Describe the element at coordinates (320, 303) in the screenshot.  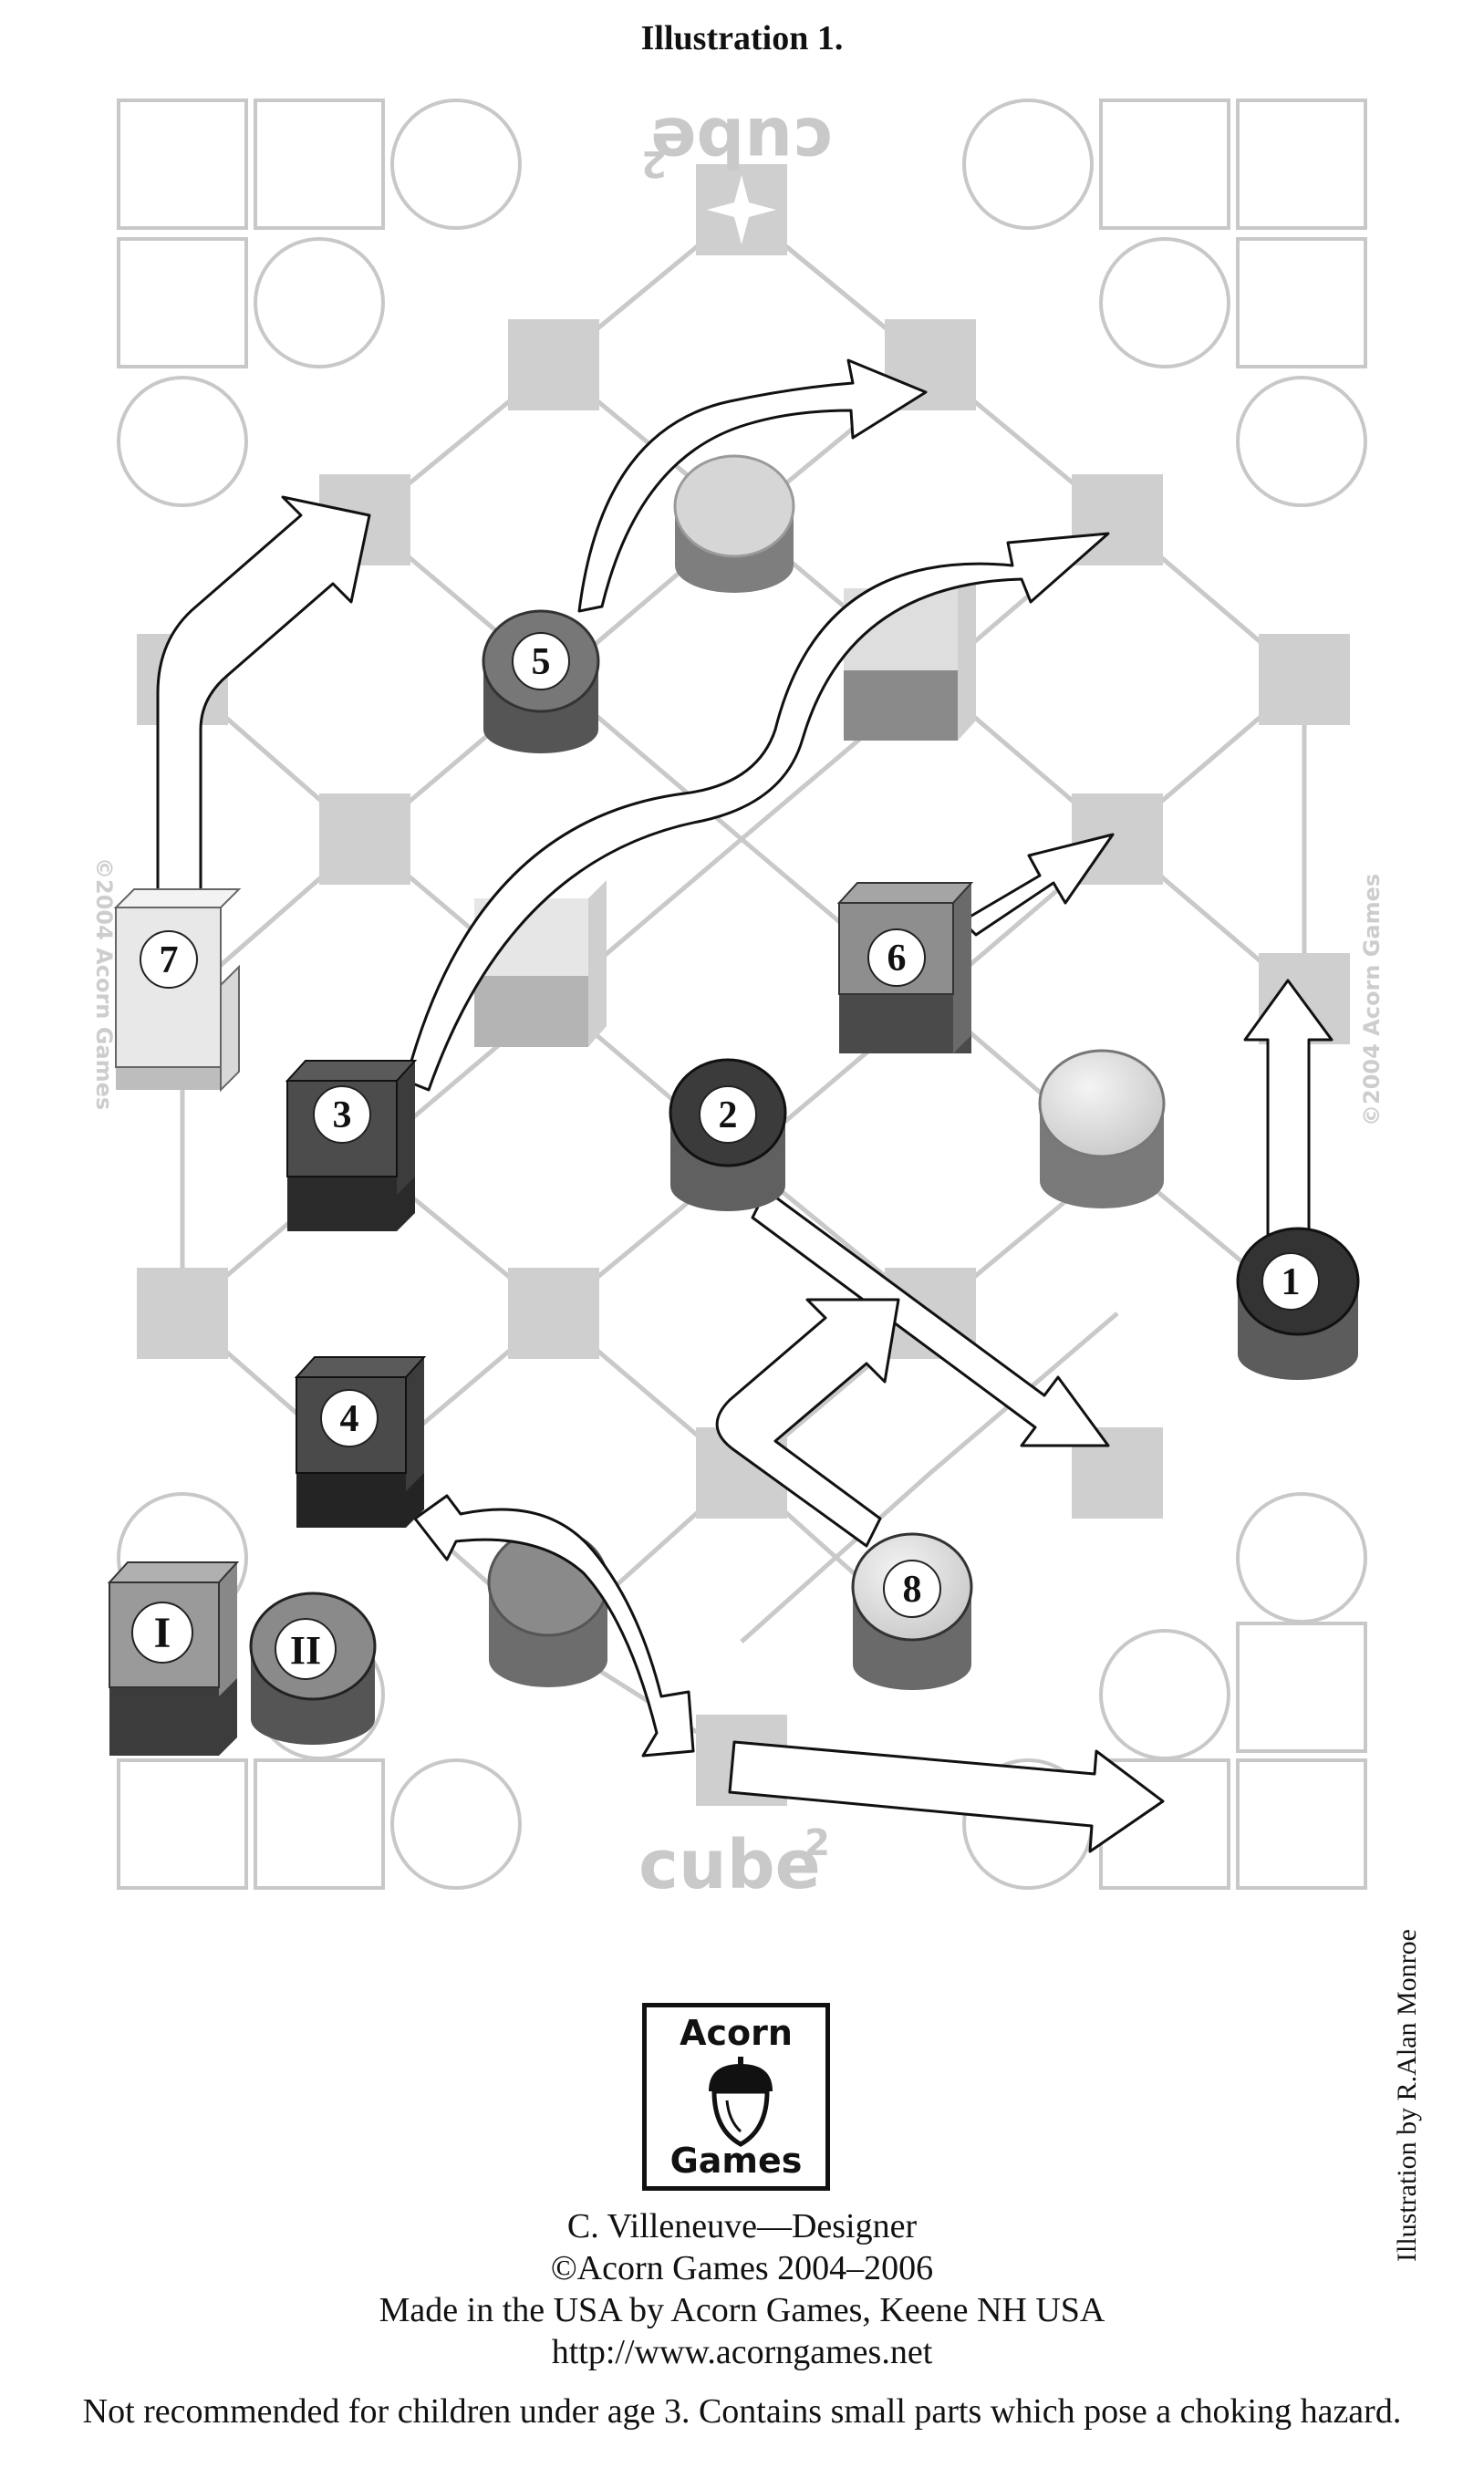
I see `base-squares-top-left` at that location.